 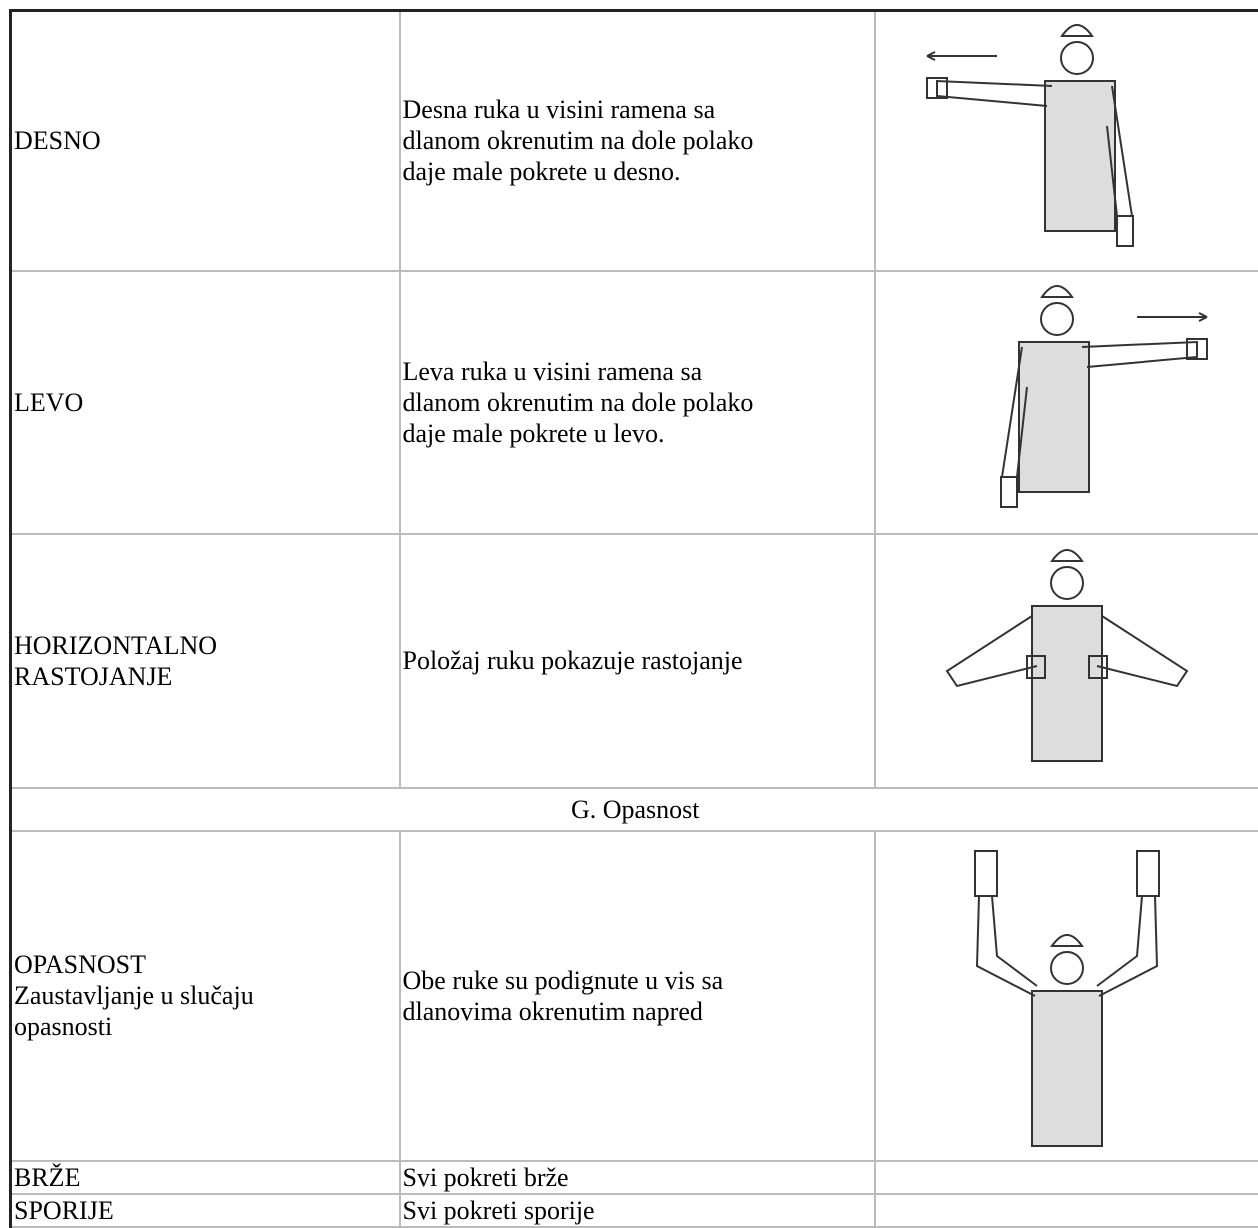 I want to click on signal-name: LEVO, so click(x=205, y=402).